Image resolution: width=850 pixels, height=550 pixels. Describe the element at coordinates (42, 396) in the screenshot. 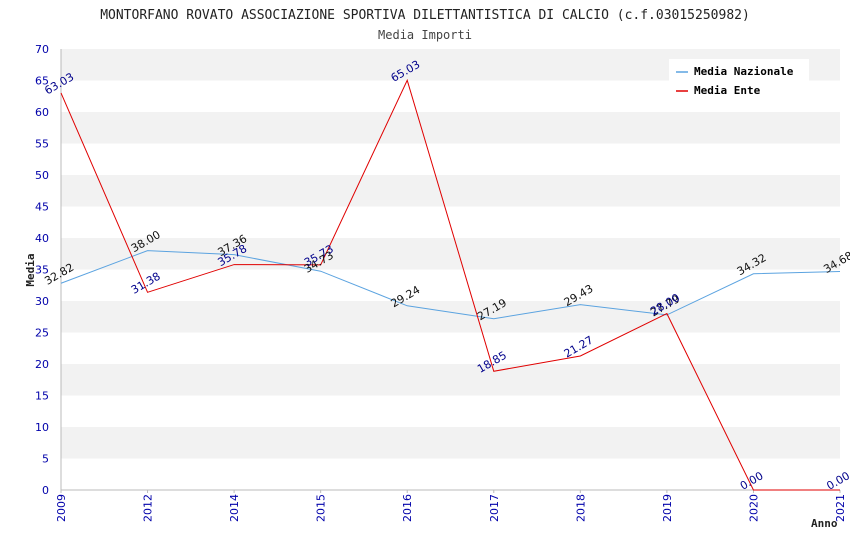

I see `y-tick-label: 15` at that location.